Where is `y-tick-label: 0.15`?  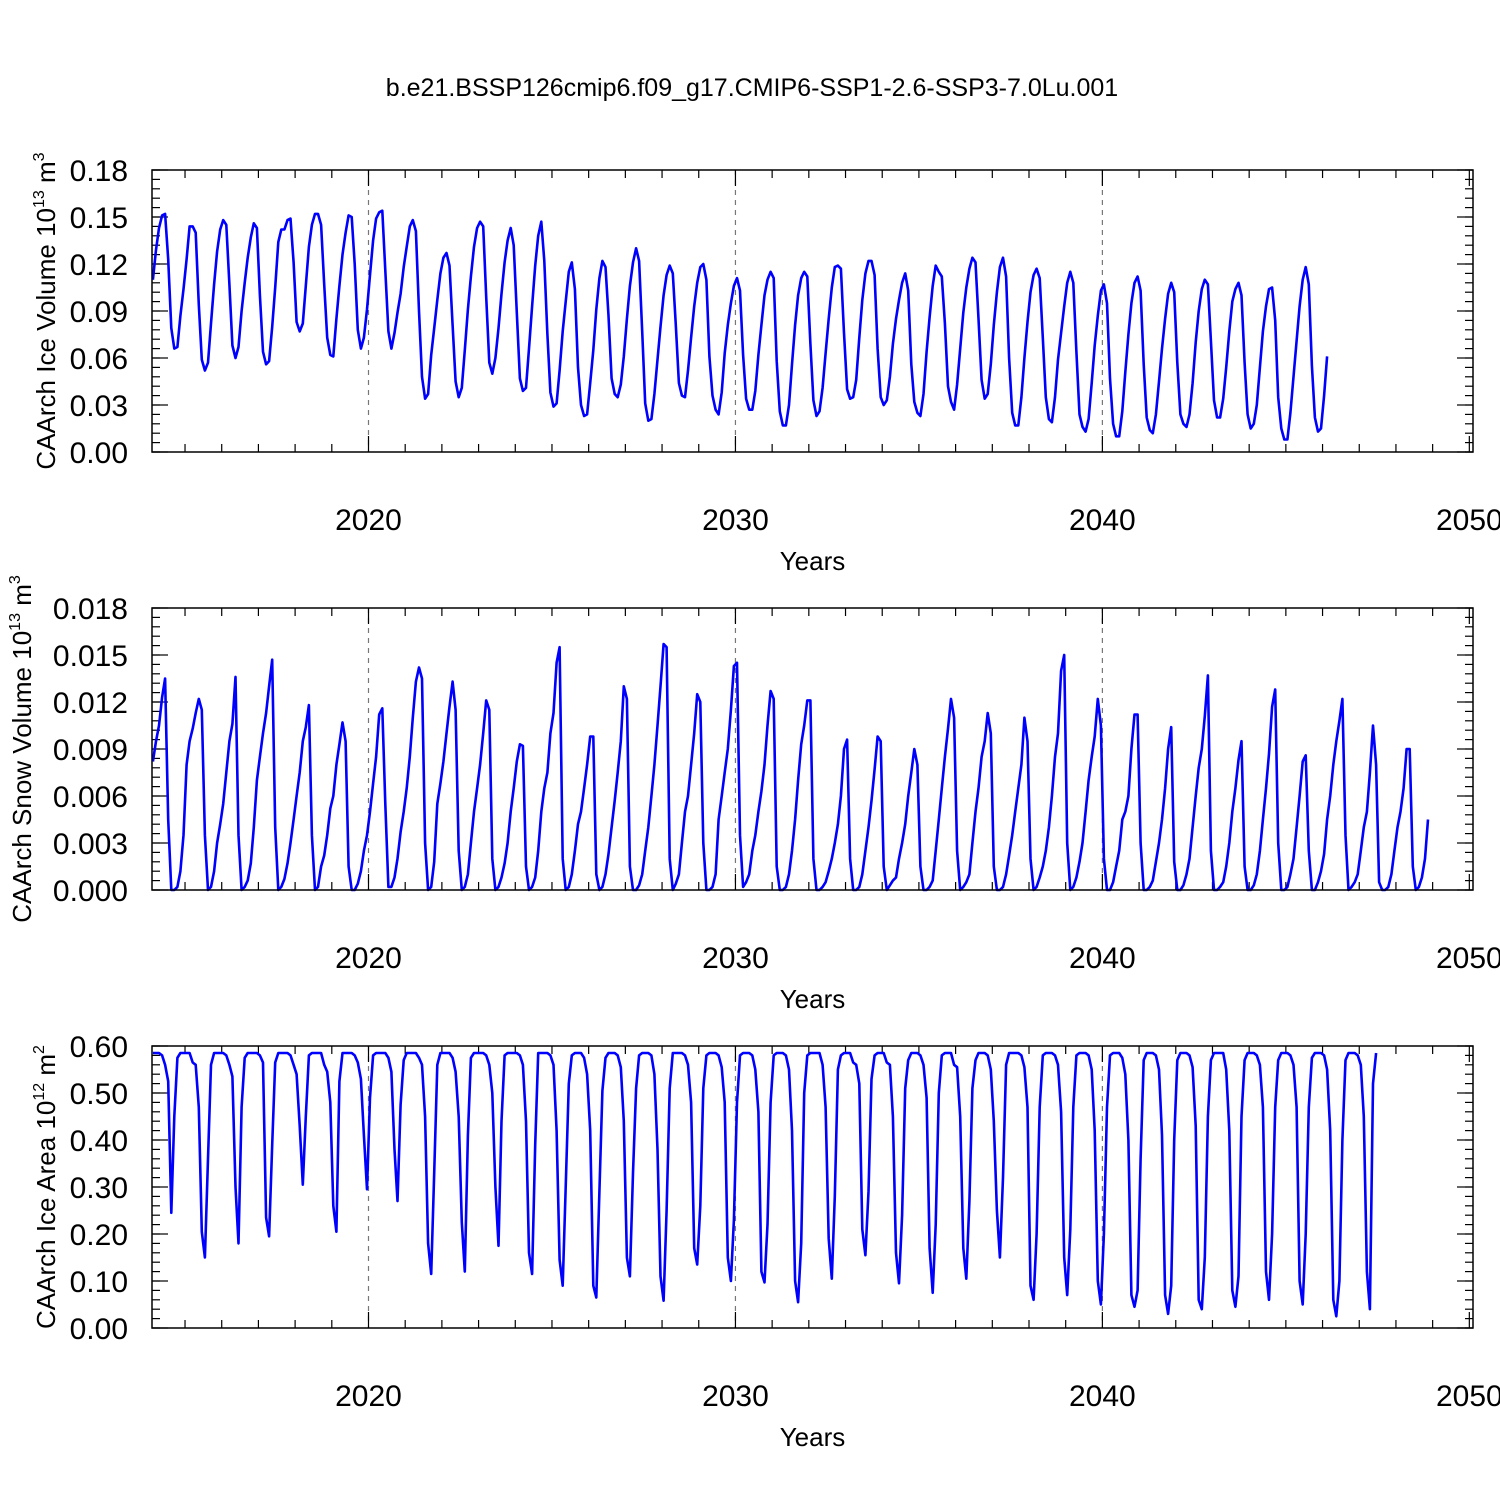
y-tick-label: 0.15 is located at coordinates (99, 218).